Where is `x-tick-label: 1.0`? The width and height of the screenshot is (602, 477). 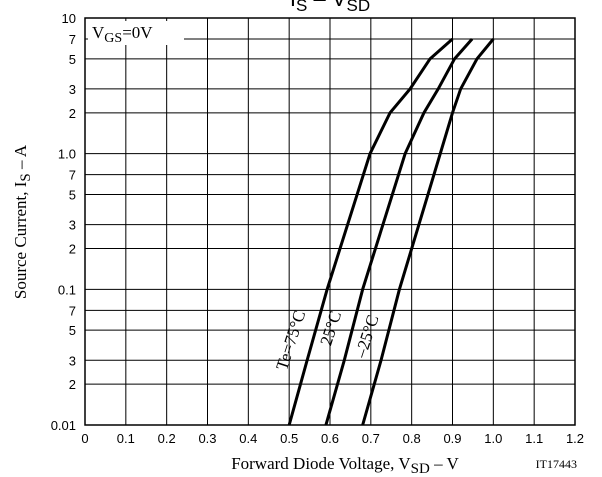 x-tick-label: 1.0 is located at coordinates (493, 438).